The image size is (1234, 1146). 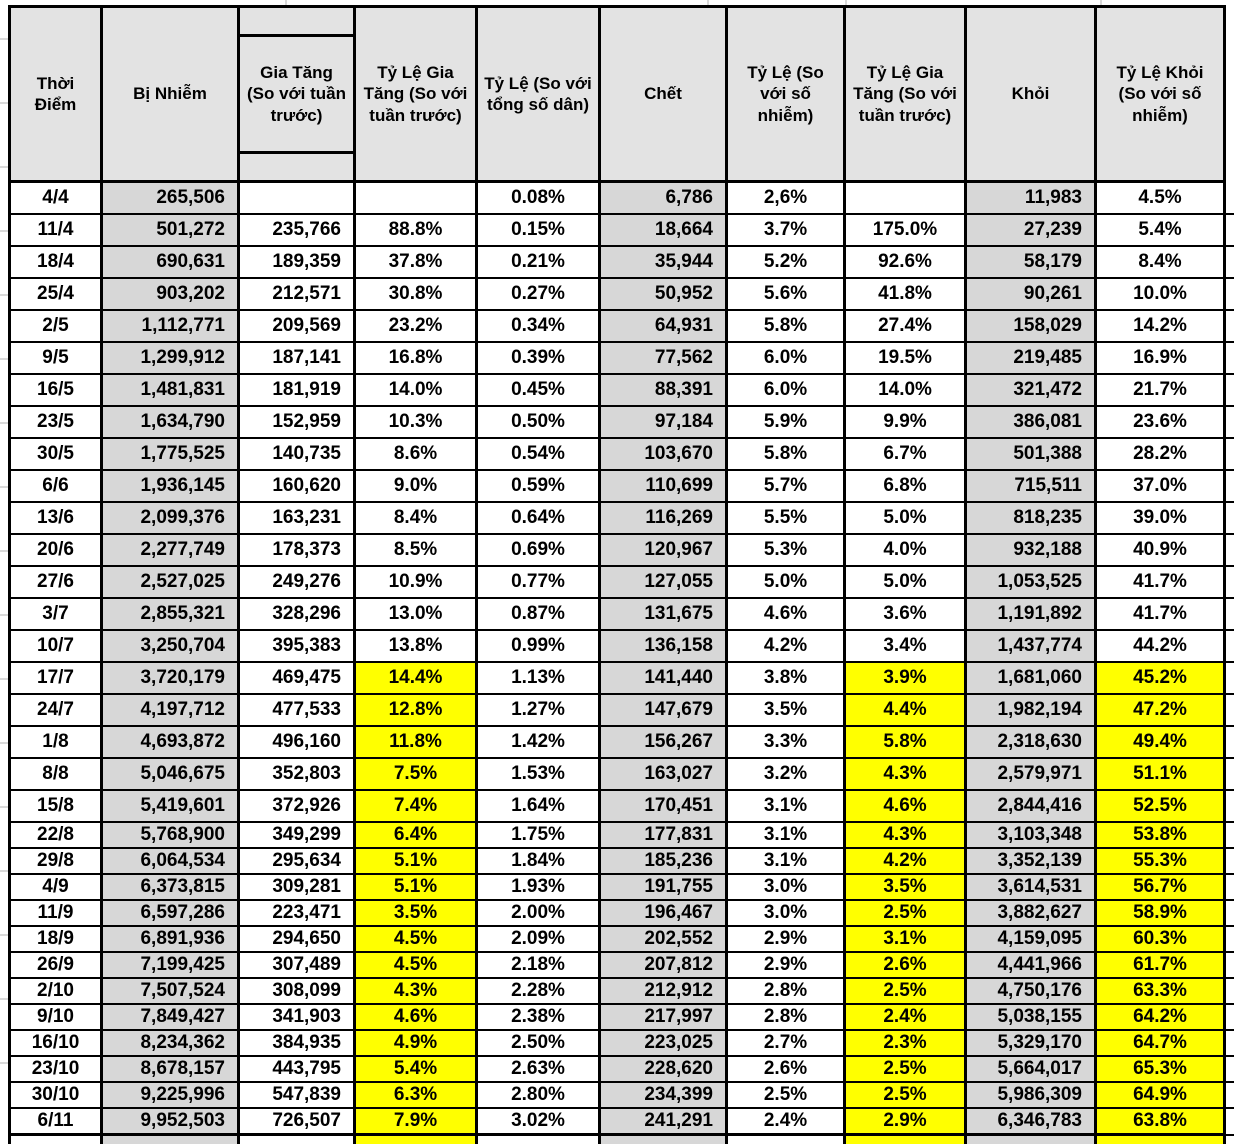 I want to click on table-cell: 0.64%, so click(x=539, y=518).